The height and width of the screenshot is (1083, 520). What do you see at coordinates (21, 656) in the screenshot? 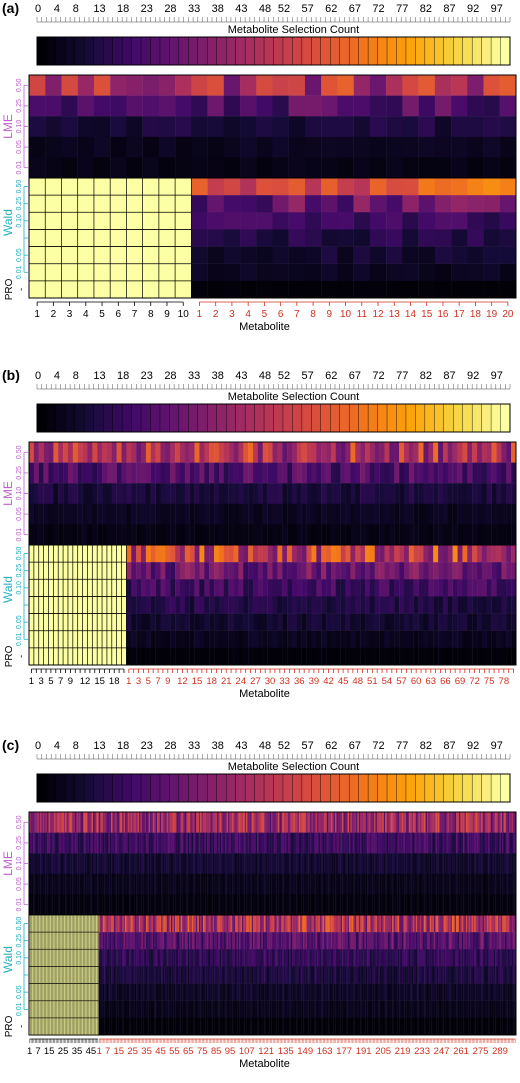
I see `pro-tick-label: -` at bounding box center [21, 656].